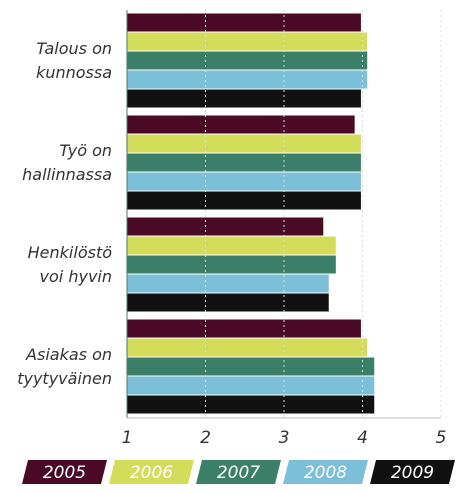 This screenshot has width=458, height=494. Describe the element at coordinates (69, 264) in the screenshot. I see `category-label: Henkilöstö voi hyvin` at that location.